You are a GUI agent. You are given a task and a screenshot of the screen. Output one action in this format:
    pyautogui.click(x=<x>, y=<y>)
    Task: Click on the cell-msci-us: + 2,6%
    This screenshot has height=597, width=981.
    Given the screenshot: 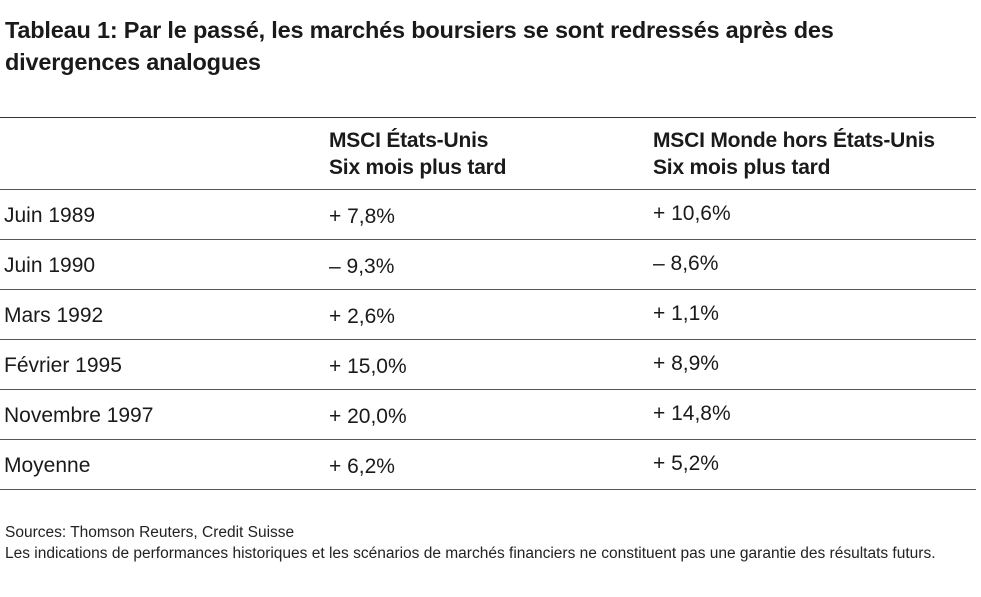 What is the action you would take?
    pyautogui.click(x=362, y=316)
    